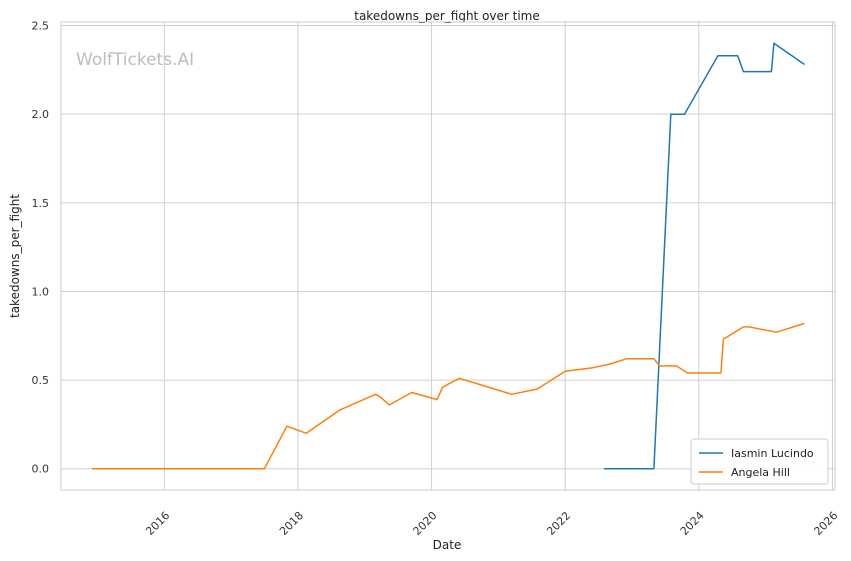 This screenshot has height=561, width=851. I want to click on x-axis-title: Date, so click(447, 545).